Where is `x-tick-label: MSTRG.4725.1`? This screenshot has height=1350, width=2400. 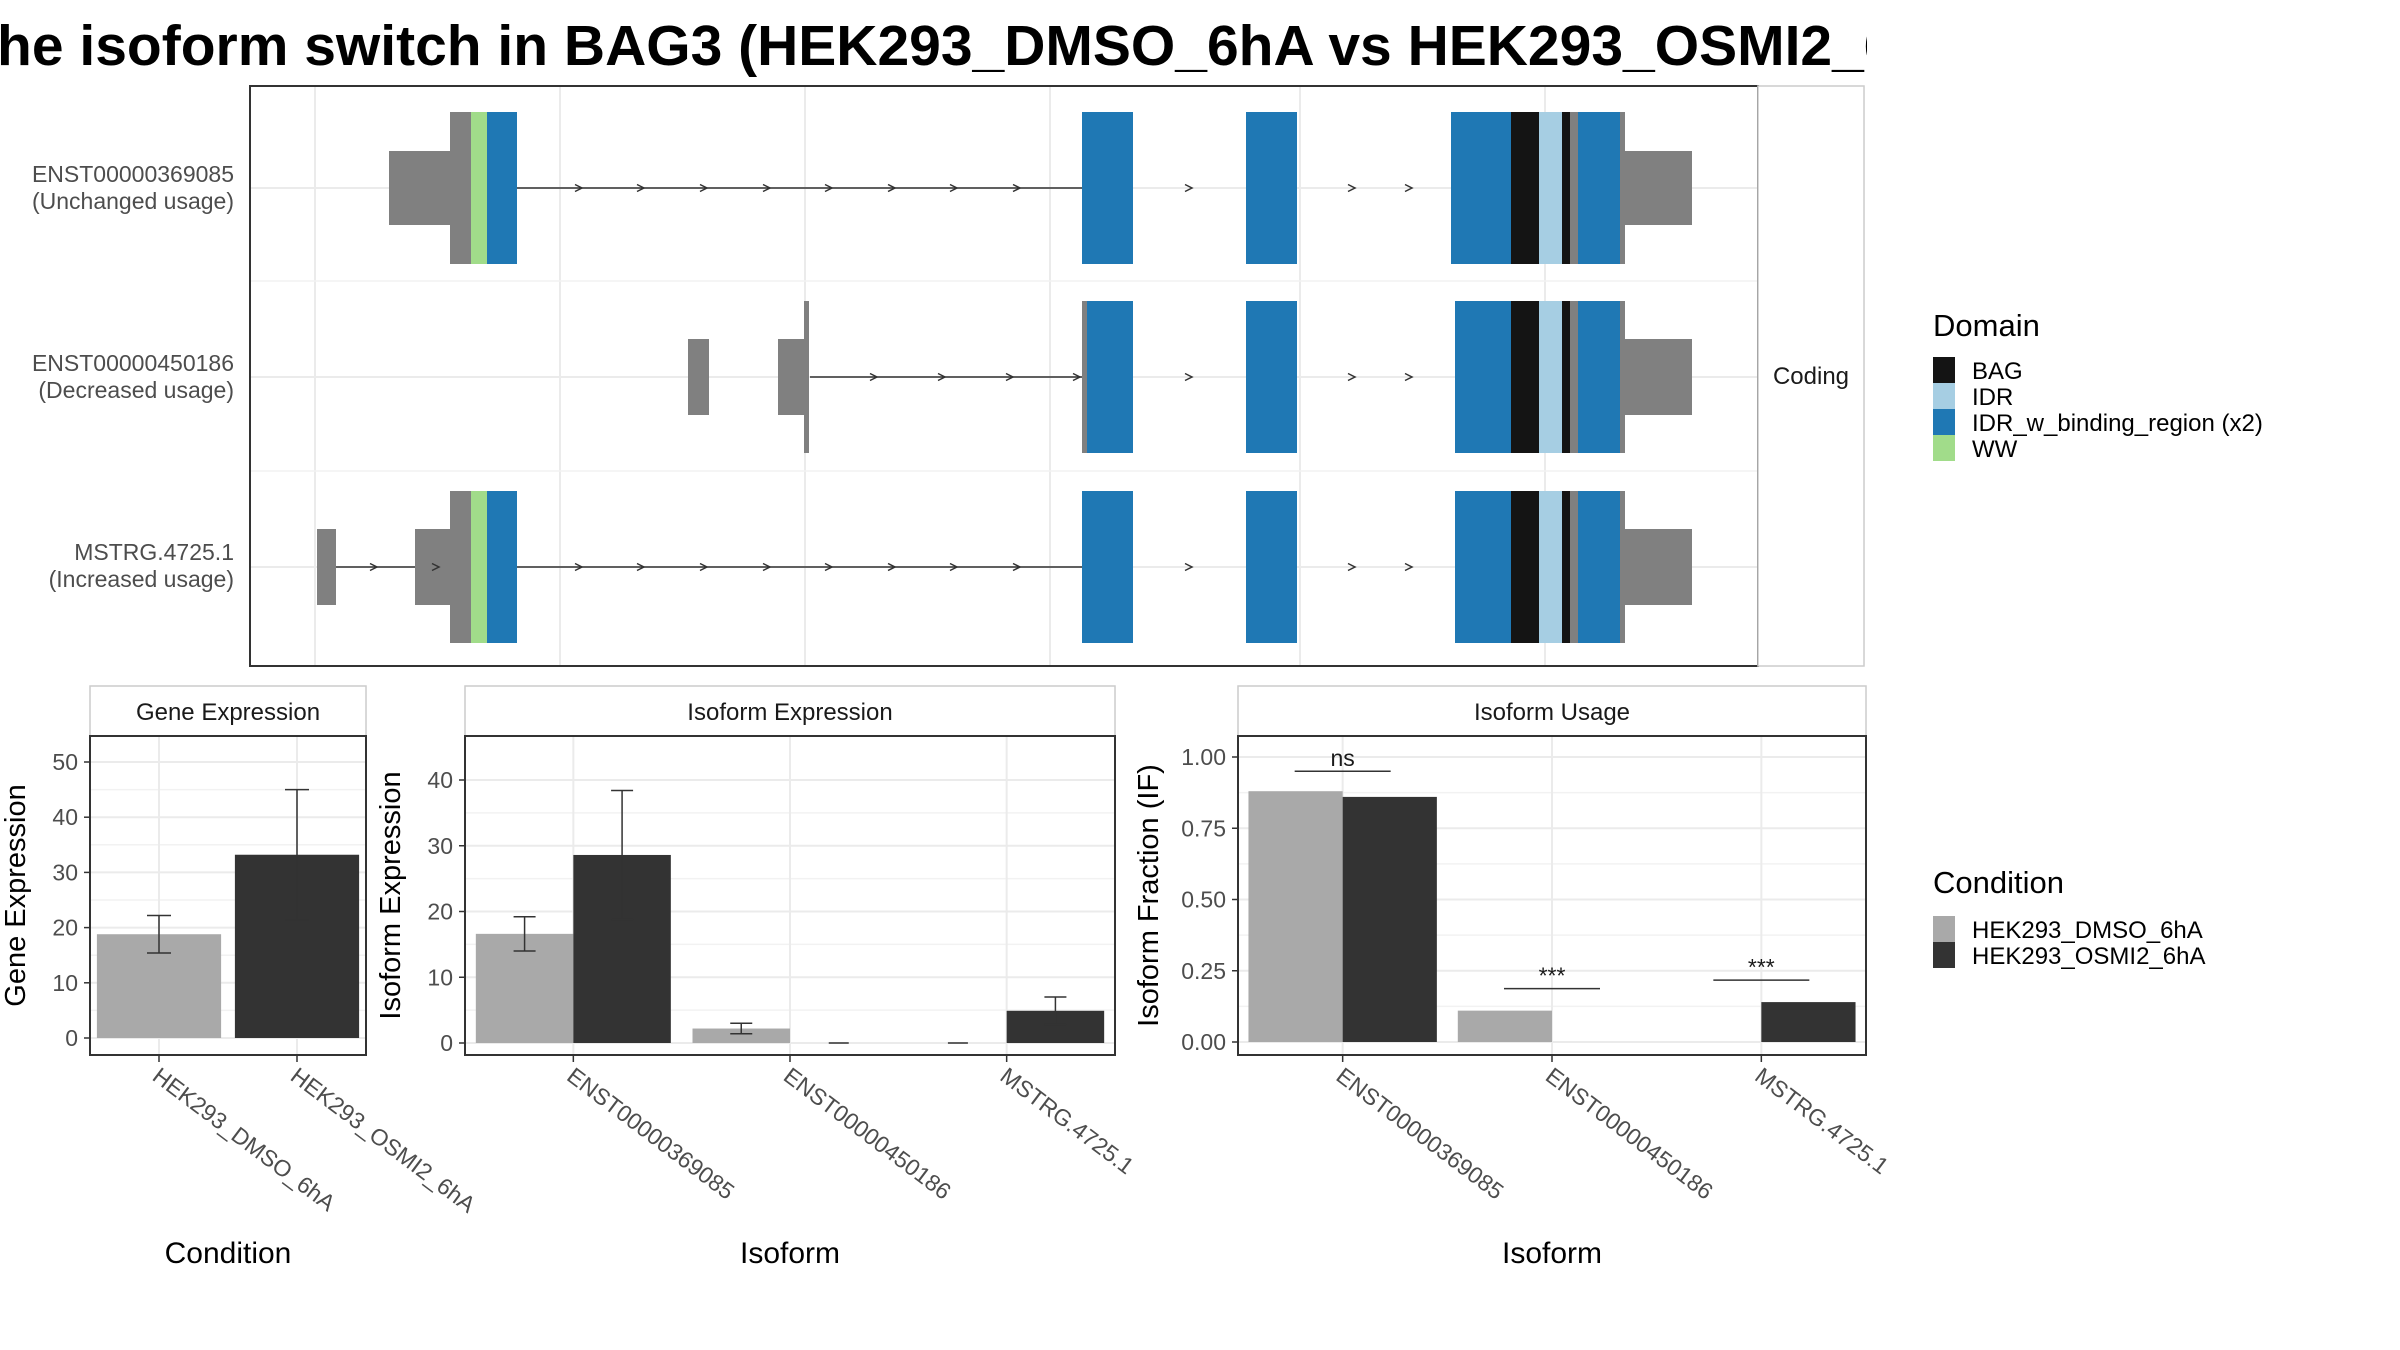
x-tick-label: MSTRG.4725.1 is located at coordinates (1821, 1120).